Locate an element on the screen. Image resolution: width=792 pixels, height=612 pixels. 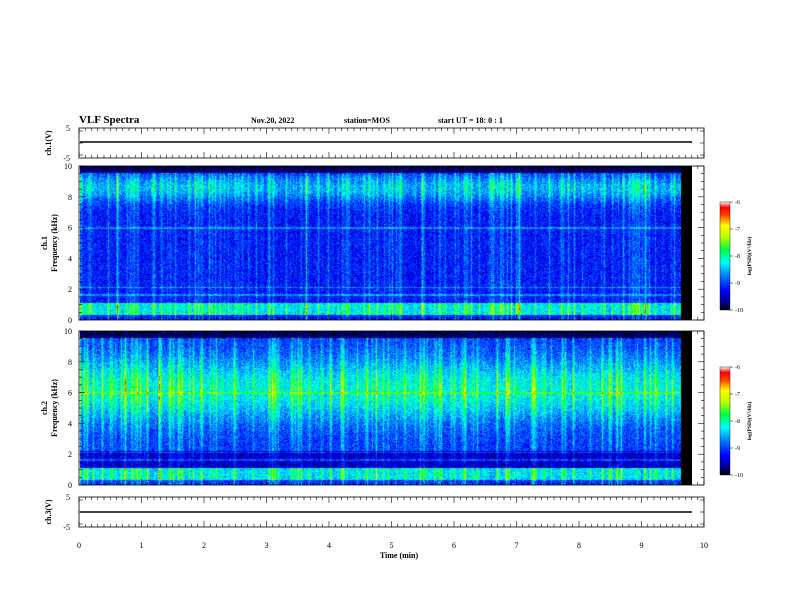
x-tick-label: 0 is located at coordinates (79, 545).